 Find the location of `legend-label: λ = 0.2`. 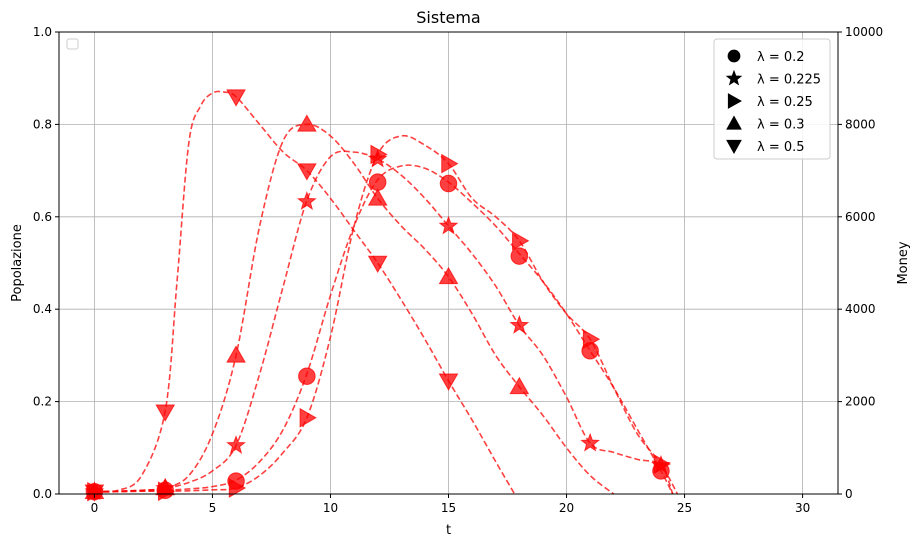

legend-label: λ = 0.2 is located at coordinates (781, 57).